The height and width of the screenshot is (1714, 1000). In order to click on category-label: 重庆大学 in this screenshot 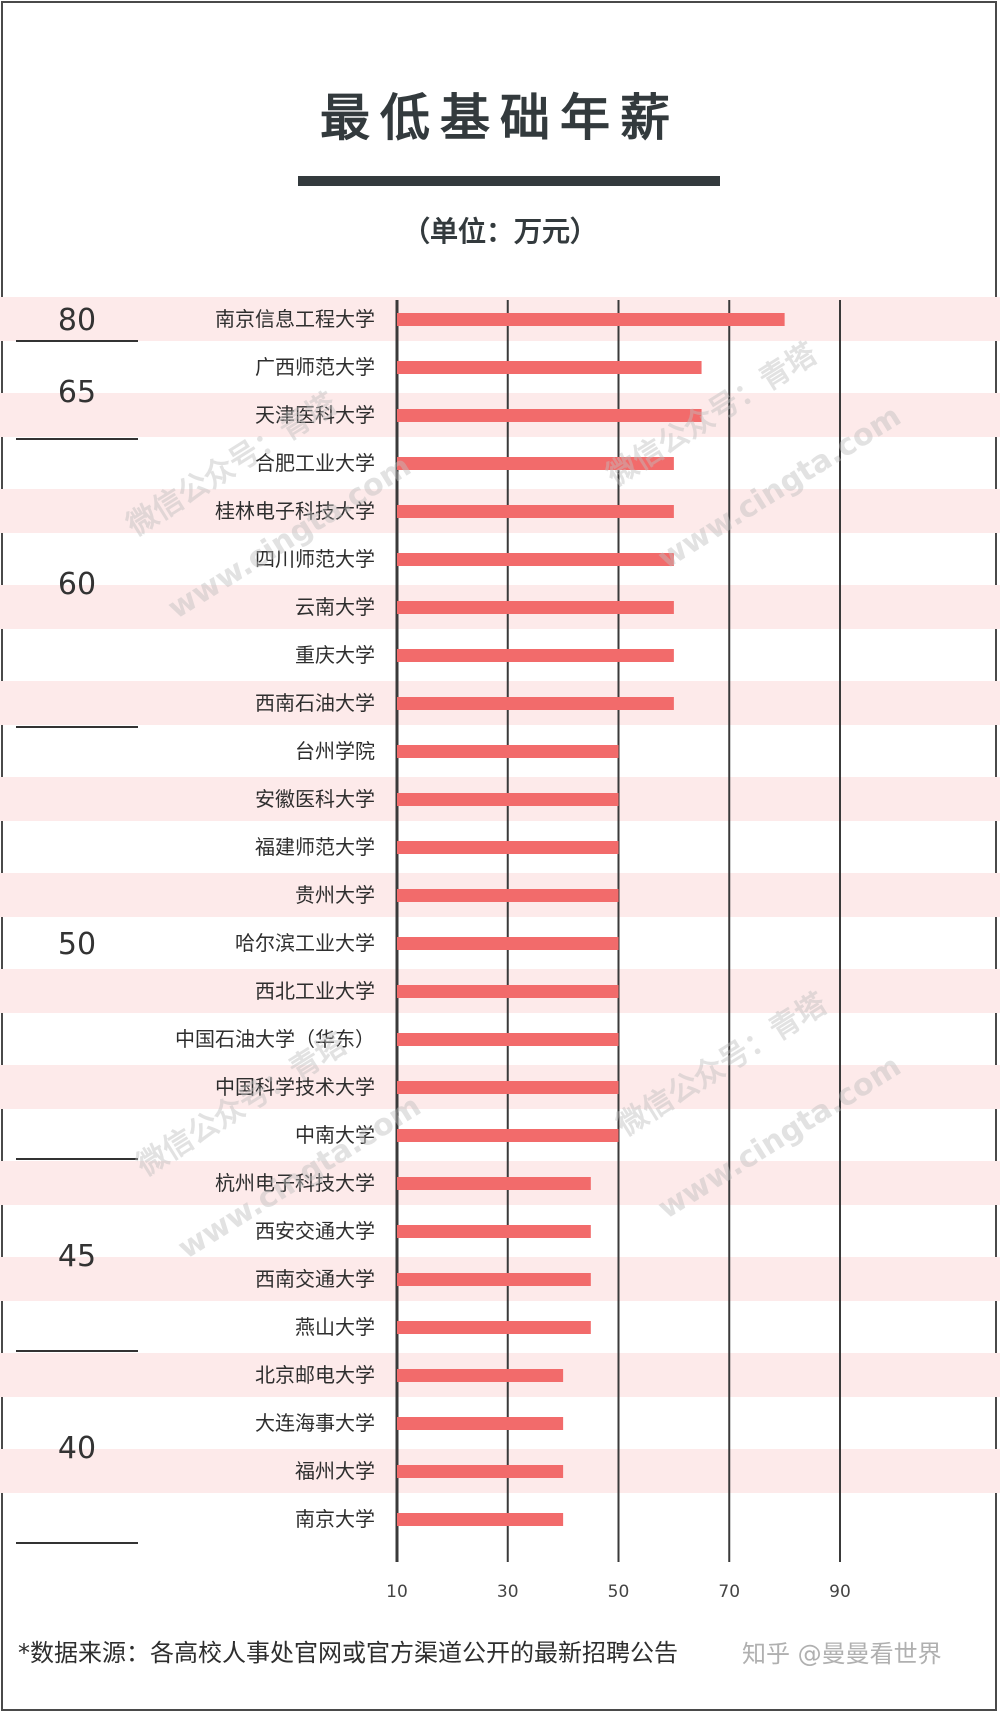, I will do `click(335, 655)`.